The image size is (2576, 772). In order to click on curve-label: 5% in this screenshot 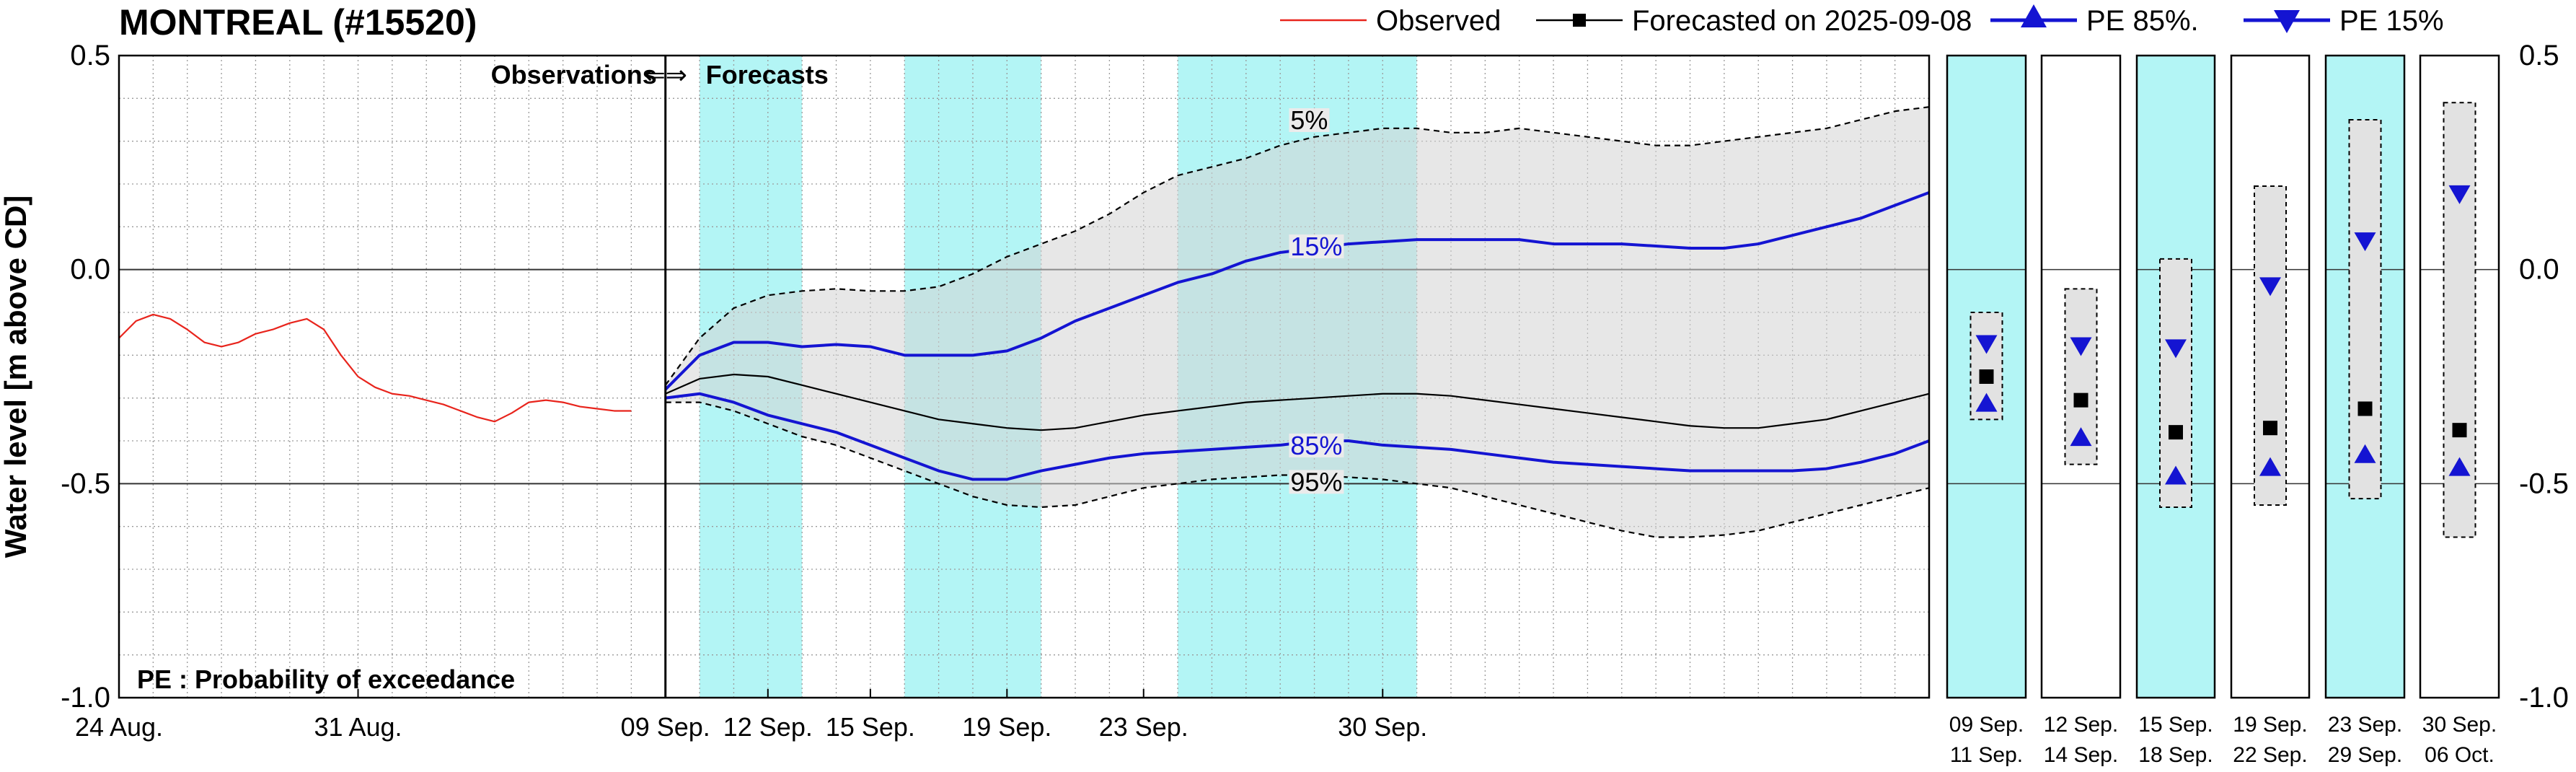, I will do `click(1309, 120)`.